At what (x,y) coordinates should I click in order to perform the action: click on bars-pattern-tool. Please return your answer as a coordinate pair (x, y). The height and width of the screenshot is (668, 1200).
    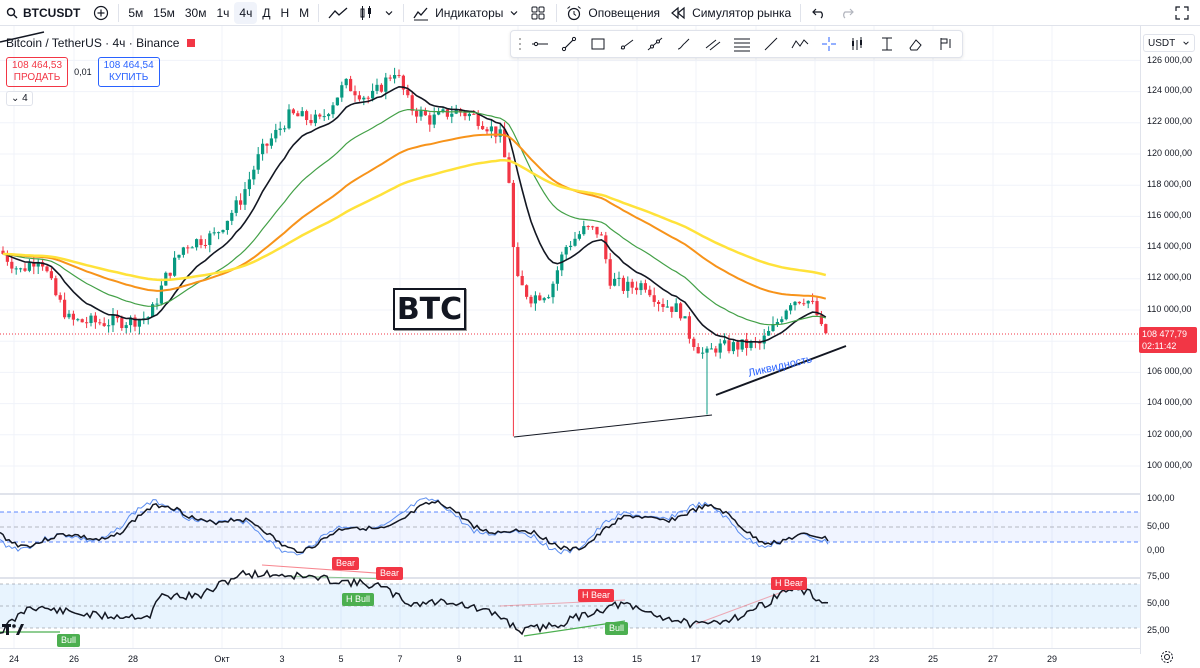
    Looking at the image, I should click on (857, 44).